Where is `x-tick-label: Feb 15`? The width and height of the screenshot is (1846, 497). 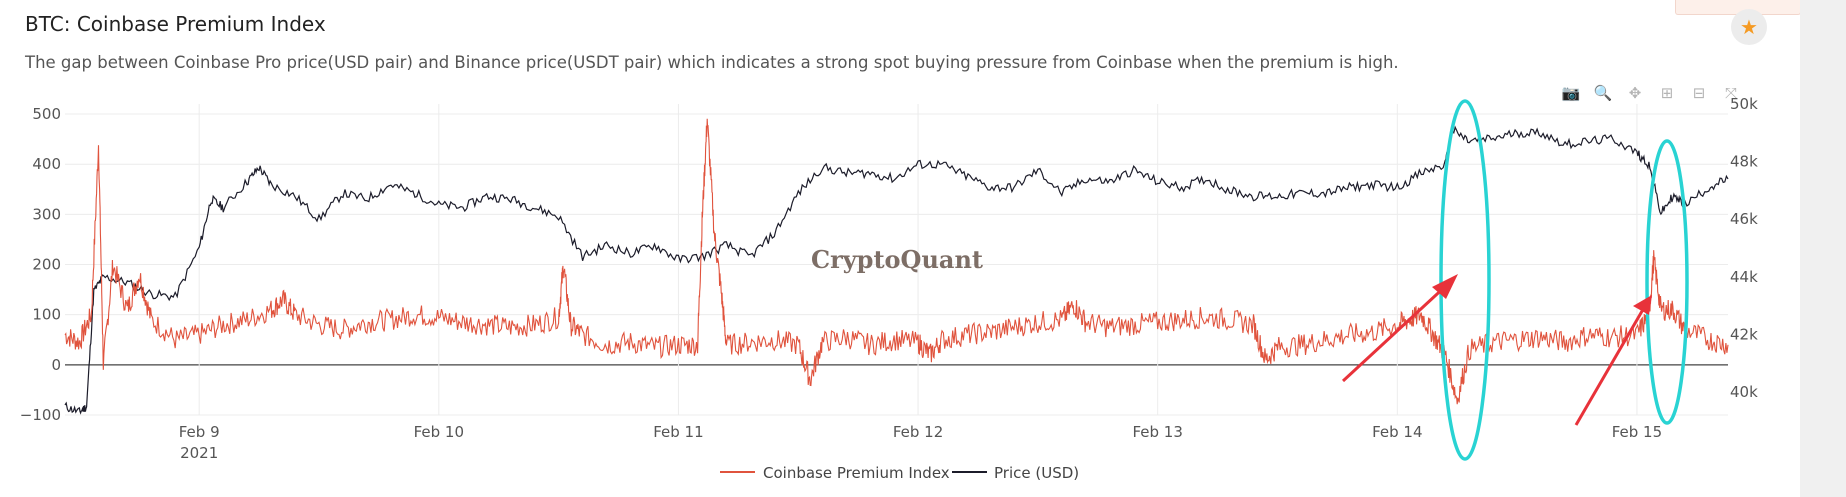
x-tick-label: Feb 15 is located at coordinates (1637, 432).